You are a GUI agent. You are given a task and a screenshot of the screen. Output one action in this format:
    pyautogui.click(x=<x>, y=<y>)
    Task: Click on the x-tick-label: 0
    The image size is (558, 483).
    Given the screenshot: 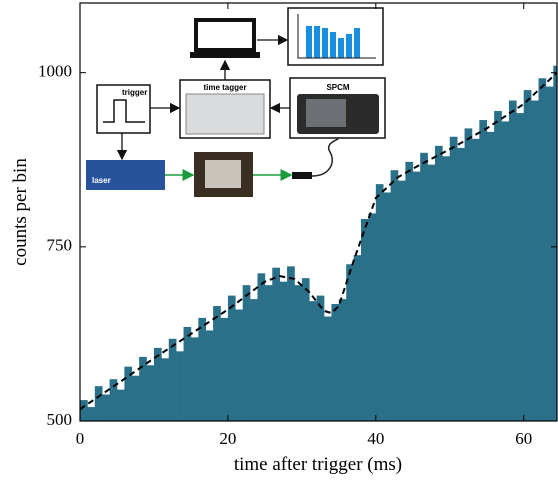 What is the action you would take?
    pyautogui.click(x=80, y=438)
    